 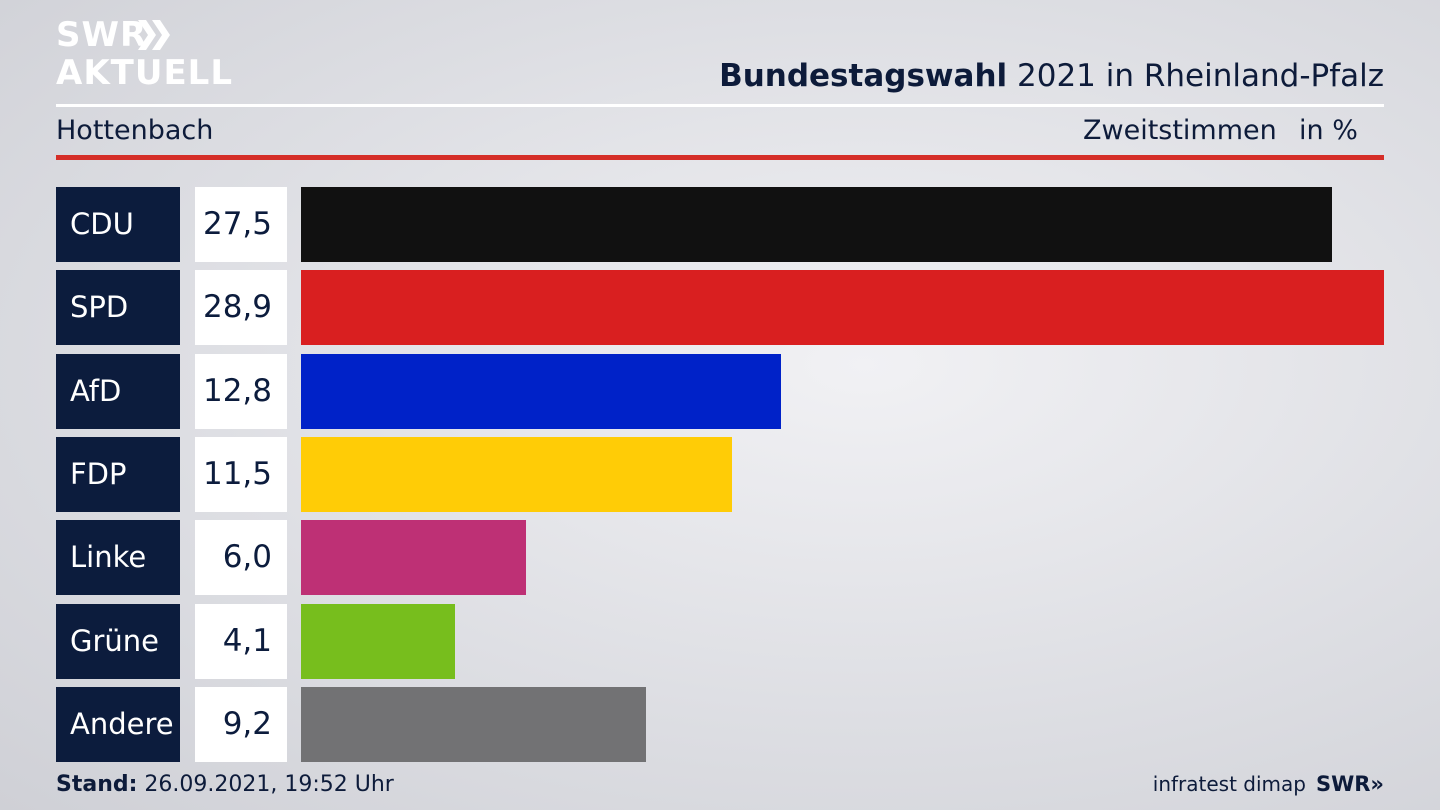 I want to click on party-label: CDU, so click(x=118, y=224).